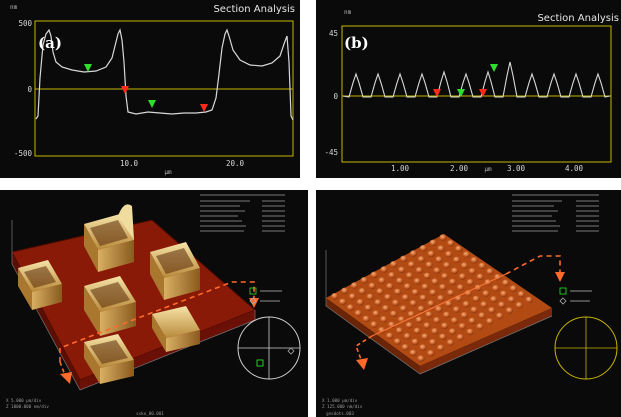 This screenshot has width=621, height=417. I want to click on panel-a-ytick-0: 0, so click(29, 89).